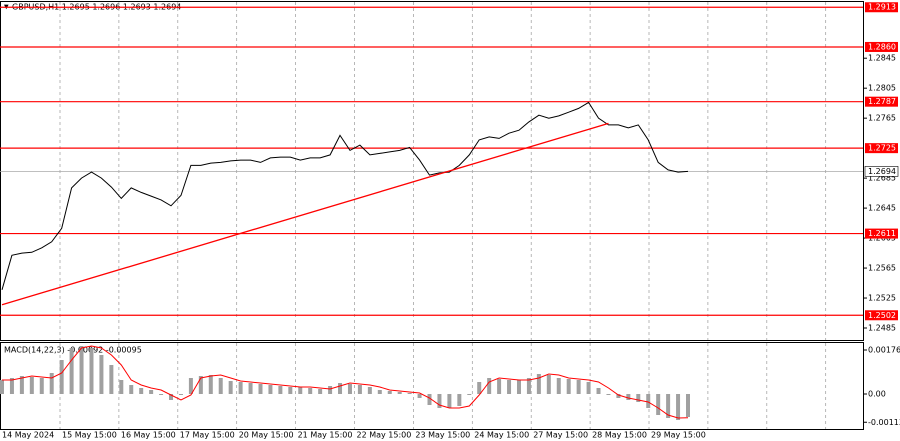  Describe the element at coordinates (266, 435) in the screenshot. I see `x-tick-label: 20 May 15:00` at that location.